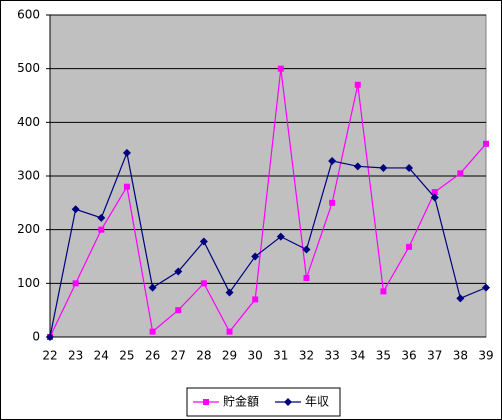  What do you see at coordinates (28, 68) in the screenshot?
I see `y-tick-label: 500` at bounding box center [28, 68].